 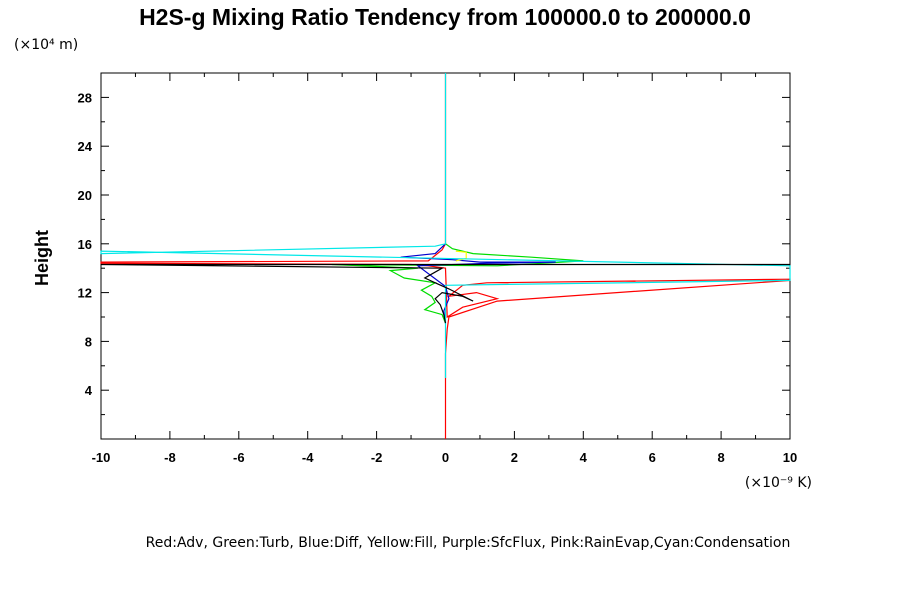 I want to click on x-unit-label: (×10⁻⁹ K), so click(x=778, y=483).